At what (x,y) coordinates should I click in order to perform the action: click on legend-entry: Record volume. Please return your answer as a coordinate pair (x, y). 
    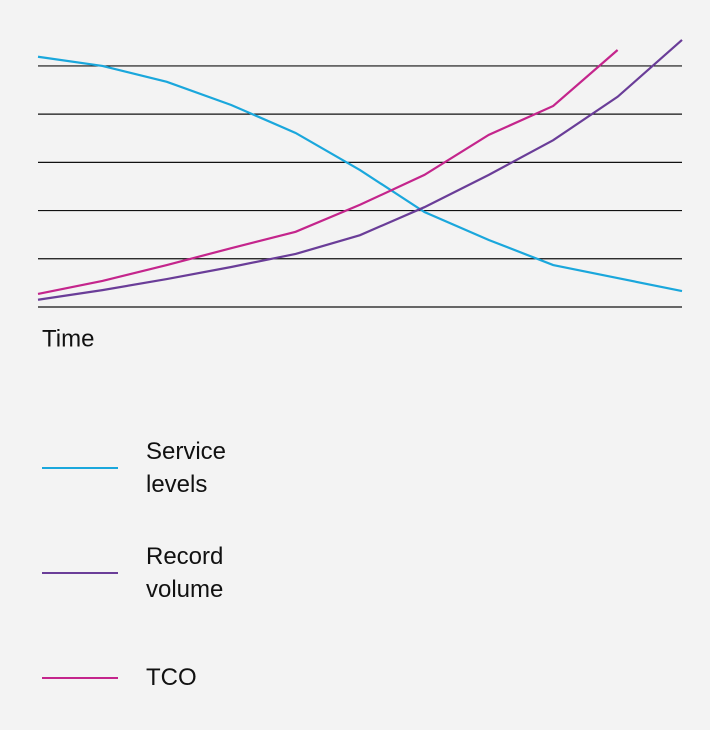
    Looking at the image, I should click on (154, 572).